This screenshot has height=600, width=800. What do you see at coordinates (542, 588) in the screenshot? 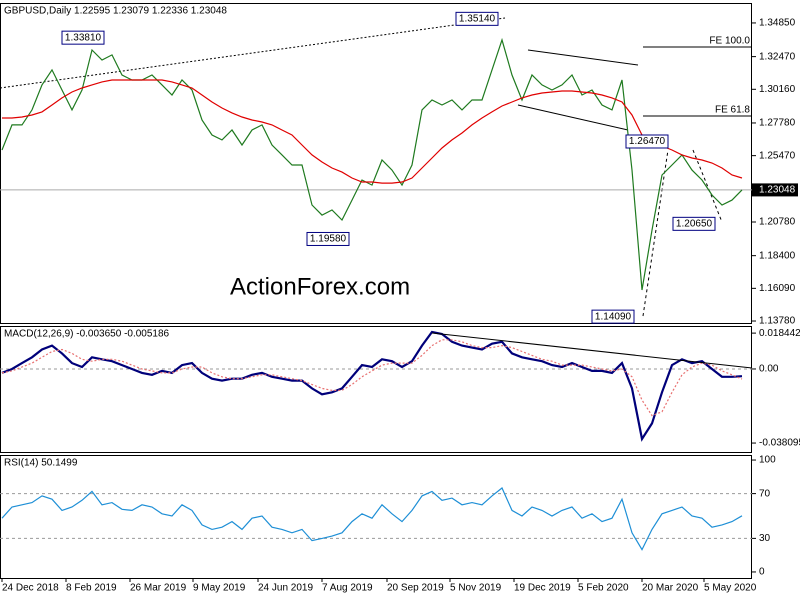
I see `x-tick-label: 19 Dec 2019` at bounding box center [542, 588].